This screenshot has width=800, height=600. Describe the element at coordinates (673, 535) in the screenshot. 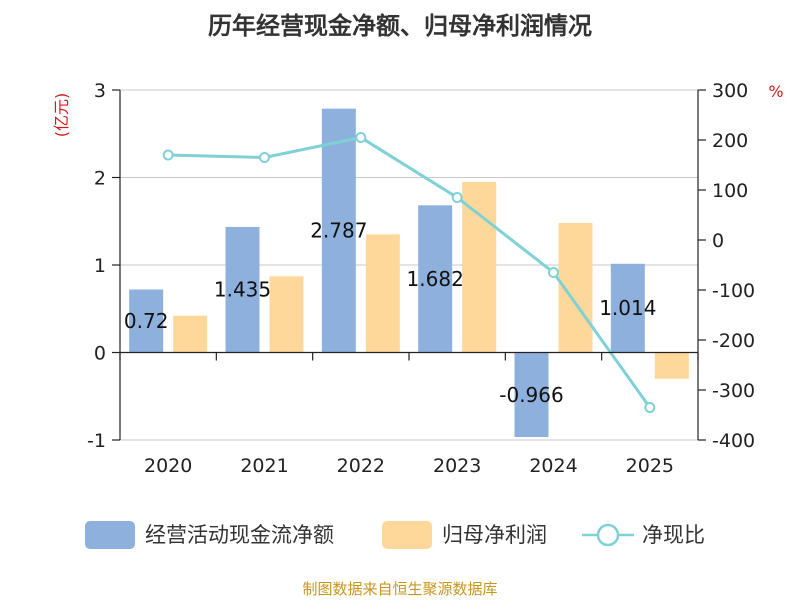

I see `legend-label-ratio: 净现比` at that location.